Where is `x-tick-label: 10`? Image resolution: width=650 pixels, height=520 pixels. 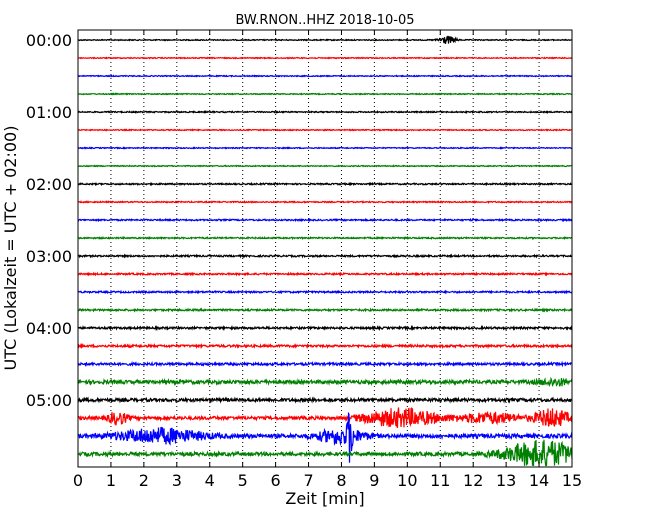
x-tick-label: 10 is located at coordinates (407, 480).